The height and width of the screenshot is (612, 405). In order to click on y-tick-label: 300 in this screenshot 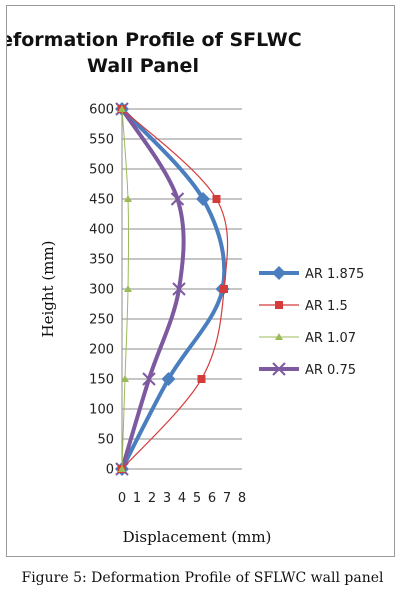, I will do `click(101, 290)`.